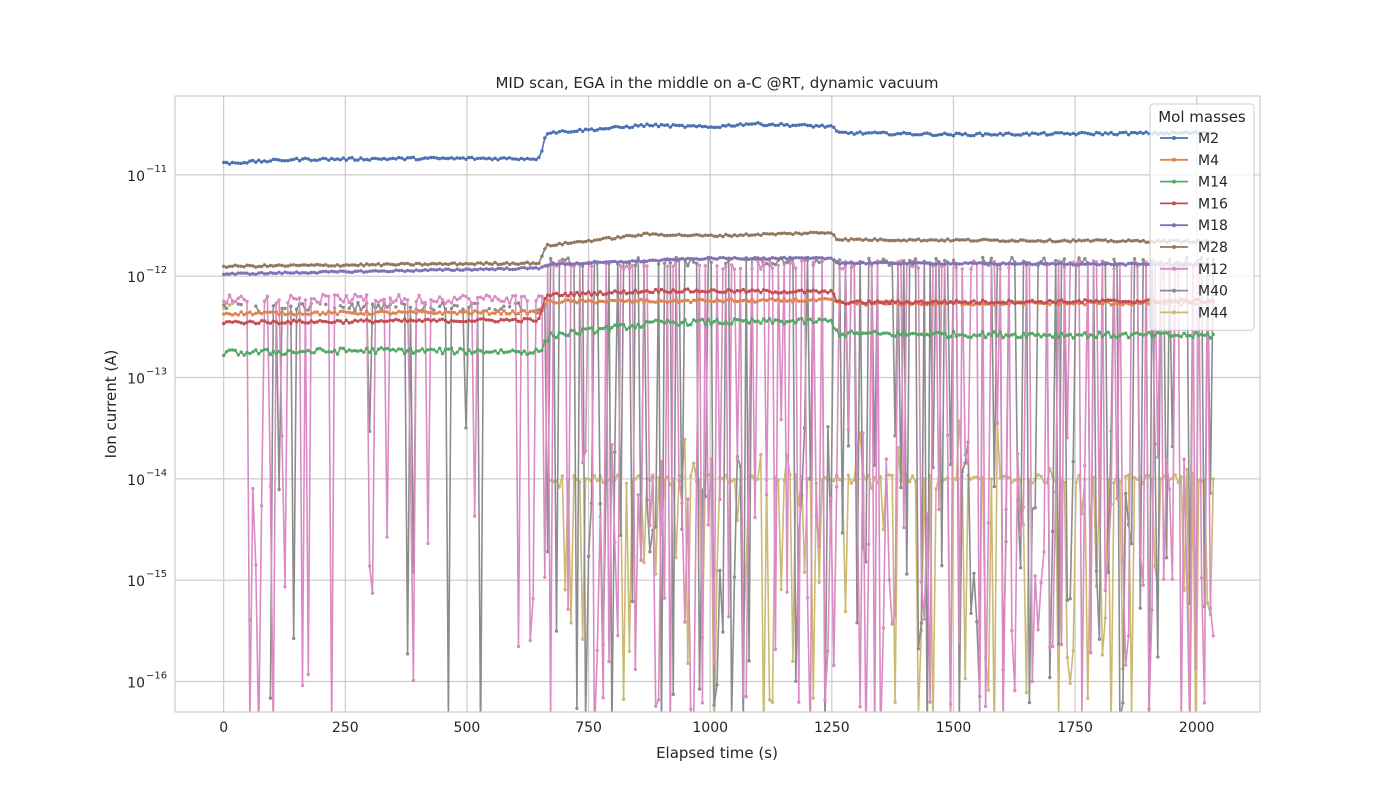 This screenshot has width=1400, height=800. I want to click on legend-label: M40, so click(1213, 292).